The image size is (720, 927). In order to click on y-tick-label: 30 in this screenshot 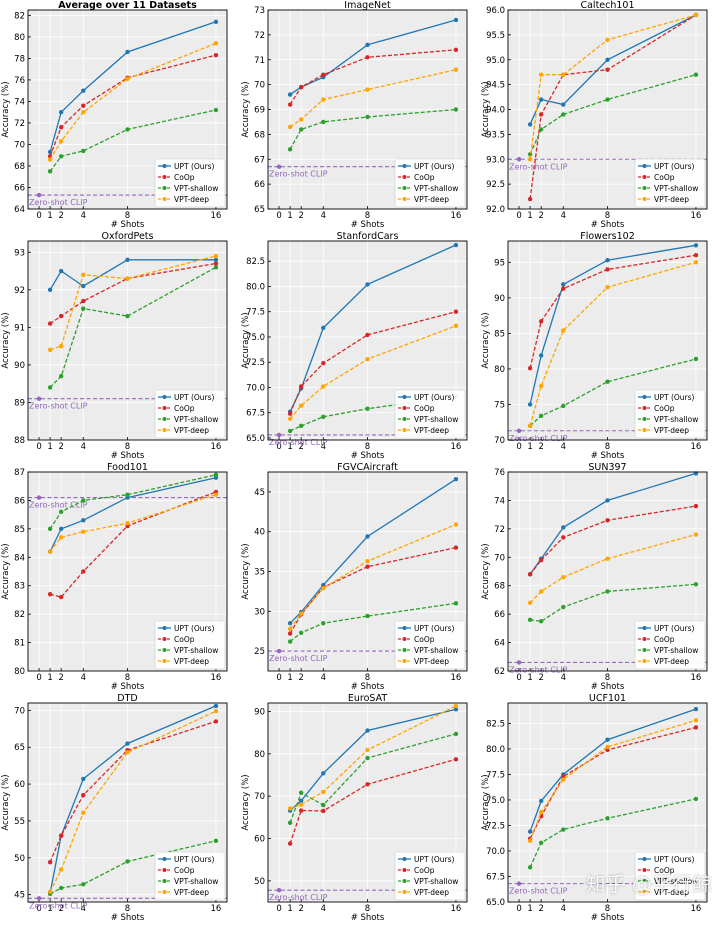, I will do `click(259, 612)`.